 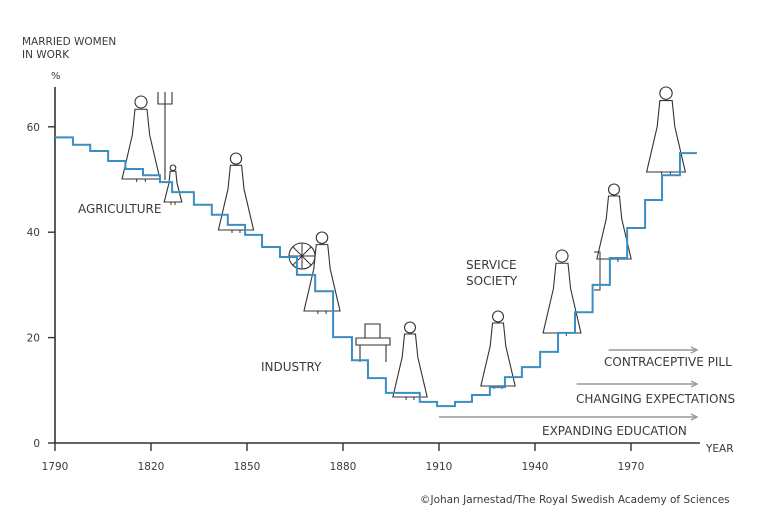 What do you see at coordinates (343, 467) in the screenshot?
I see `x-tick-label: 1880` at bounding box center [343, 467].